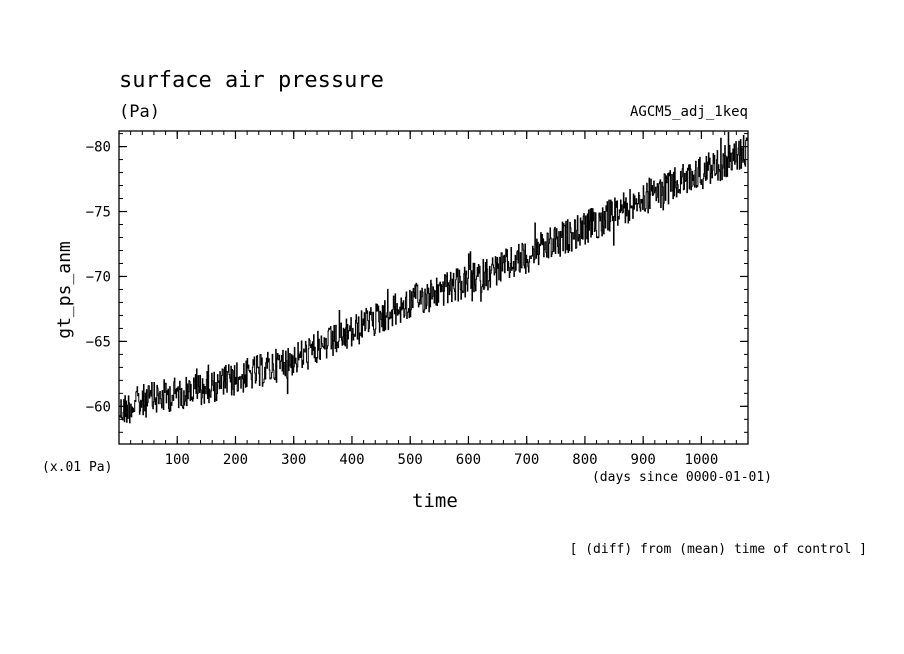 The width and height of the screenshot is (904, 654). Describe the element at coordinates (718, 549) in the screenshot. I see `footer-note: [ (diff) from (mean) time of control ]` at that location.